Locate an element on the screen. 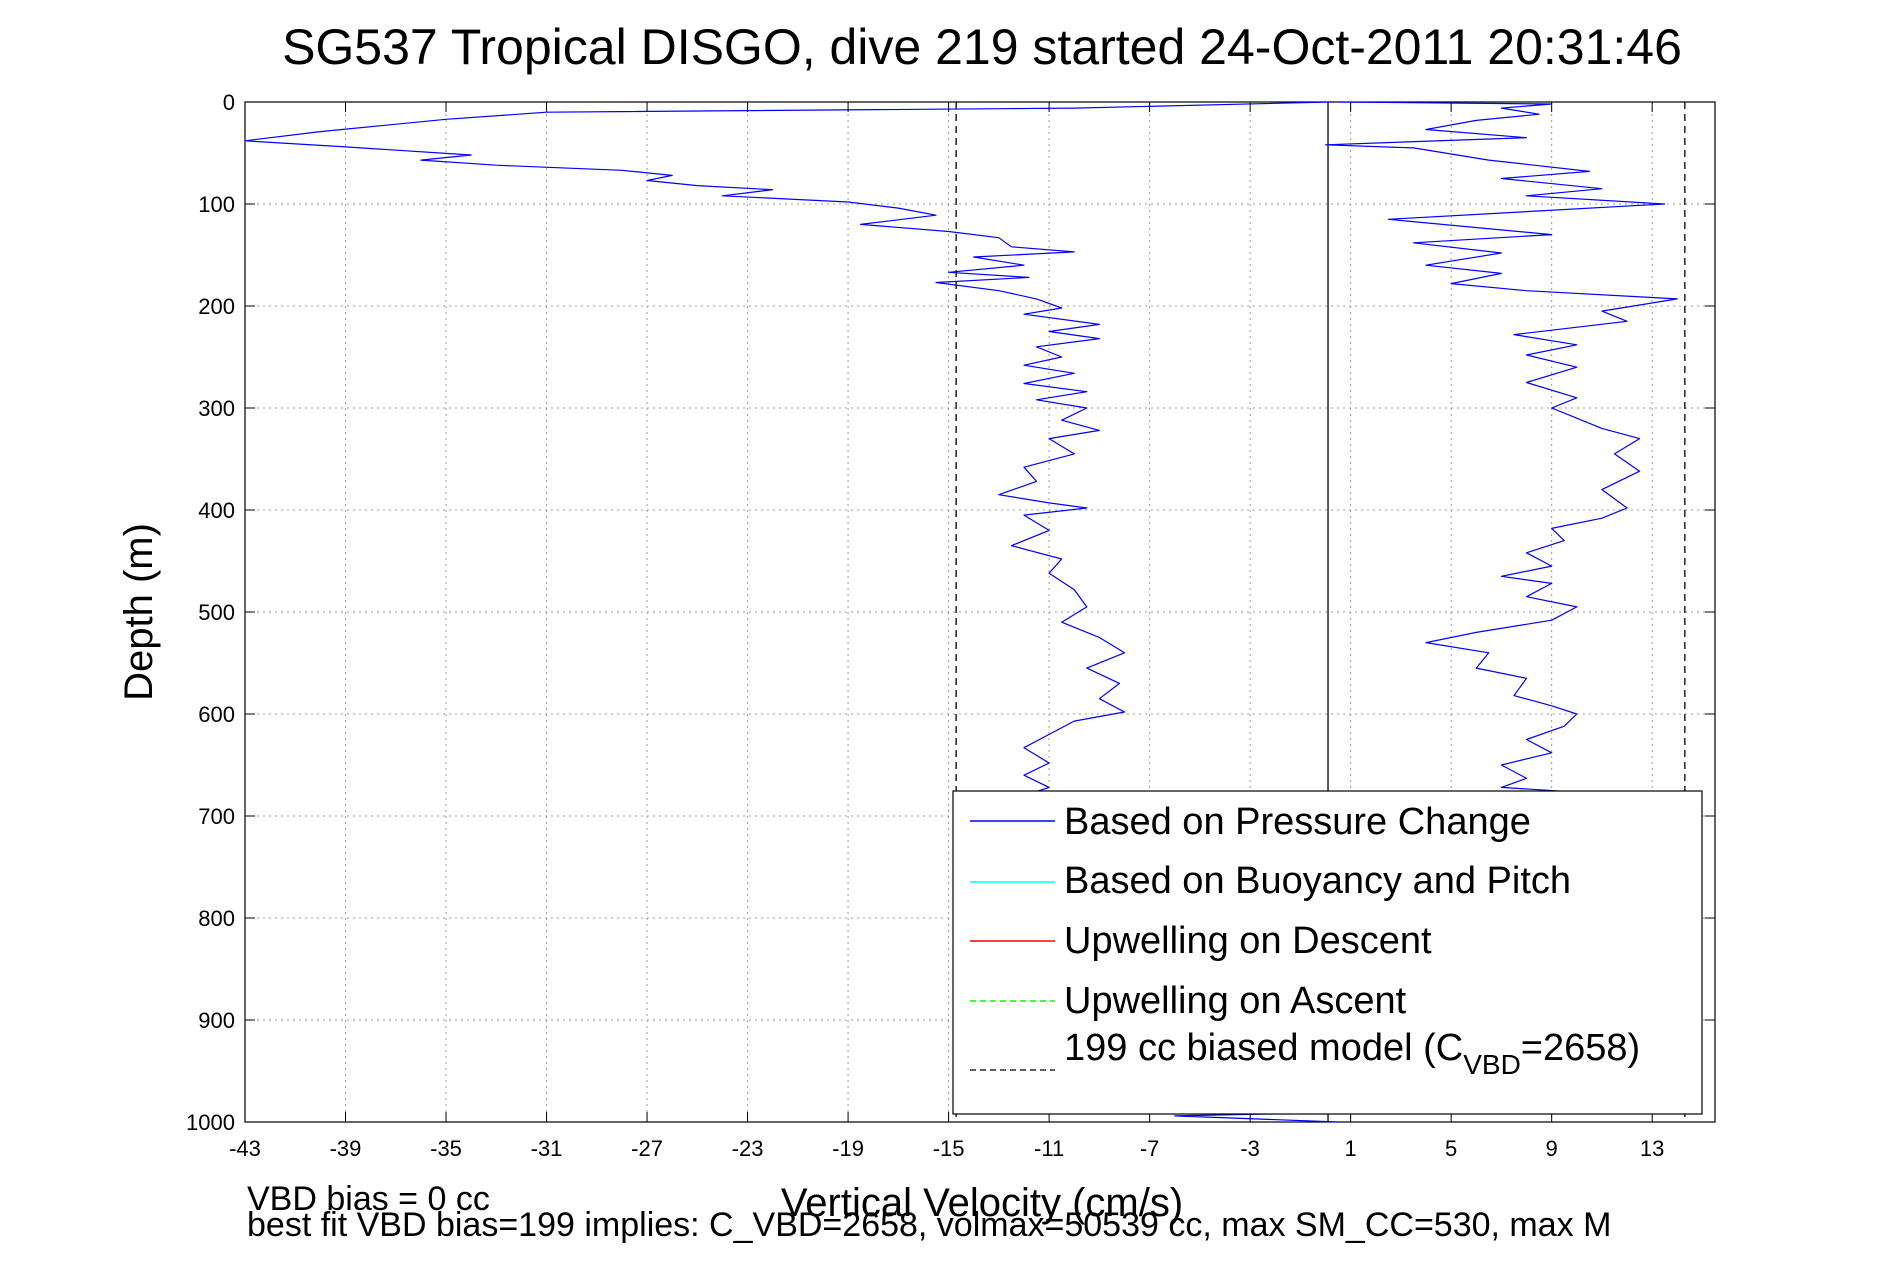  x-tick-label: 13 is located at coordinates (1652, 1148).